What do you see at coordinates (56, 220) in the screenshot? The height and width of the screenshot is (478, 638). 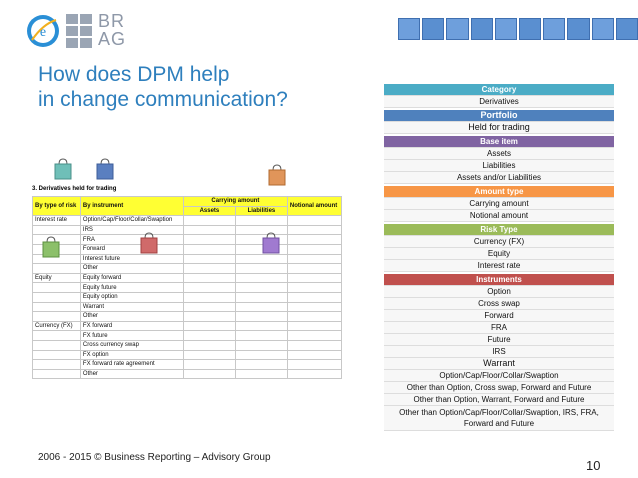 I see `cell-risk: Interest rate` at bounding box center [56, 220].